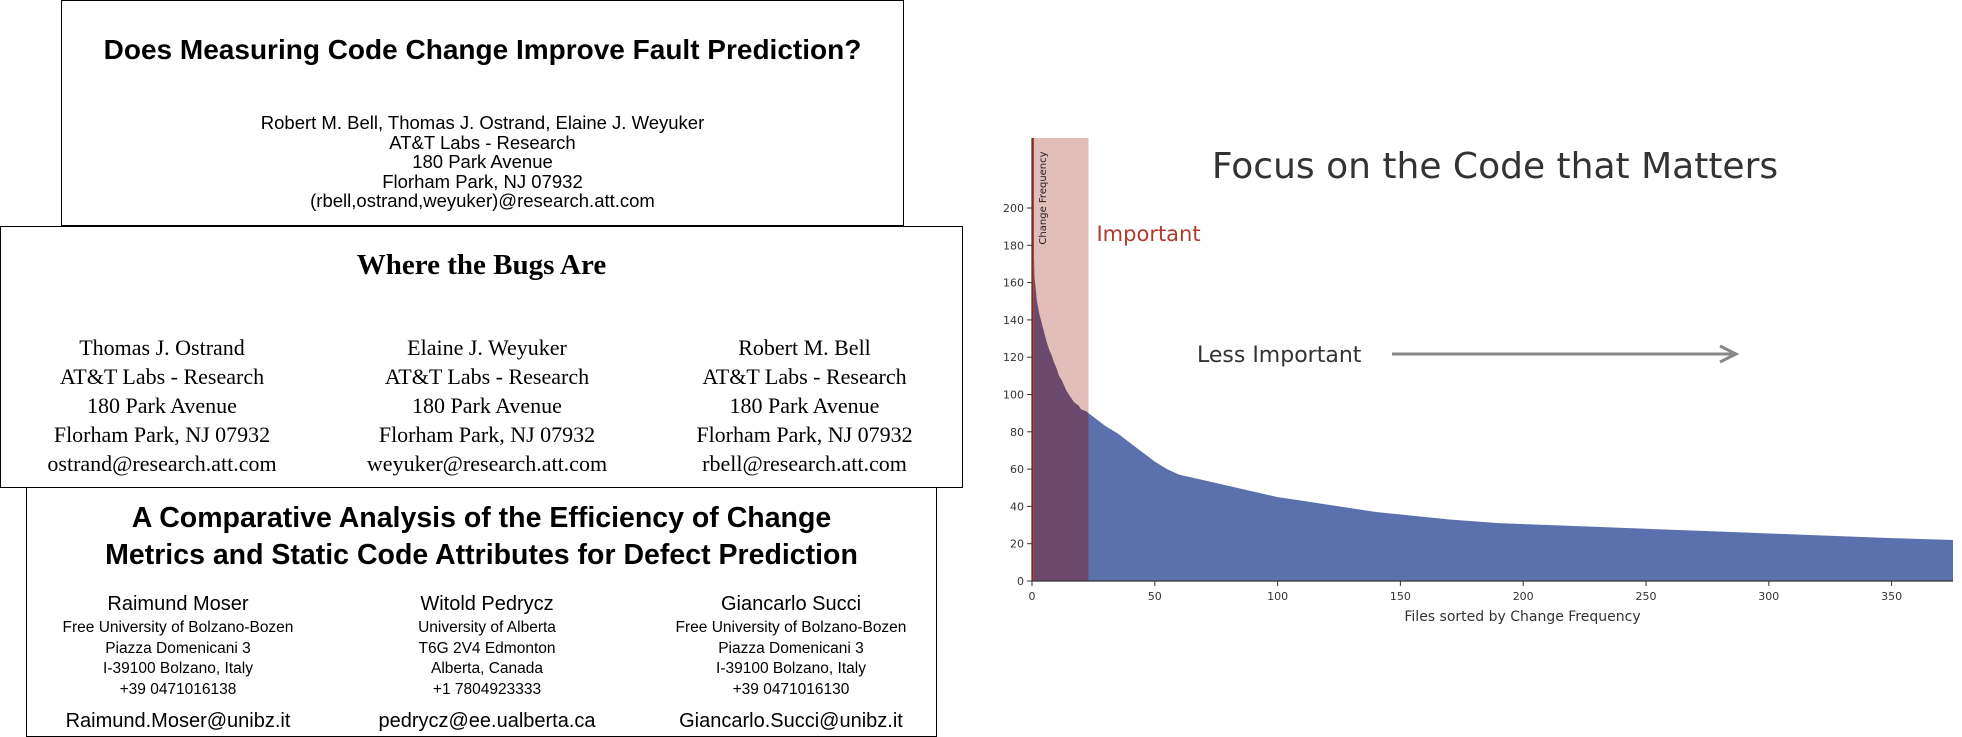 The image size is (1962, 737). What do you see at coordinates (1277, 596) in the screenshot?
I see `x-tick-label: 100` at bounding box center [1277, 596].